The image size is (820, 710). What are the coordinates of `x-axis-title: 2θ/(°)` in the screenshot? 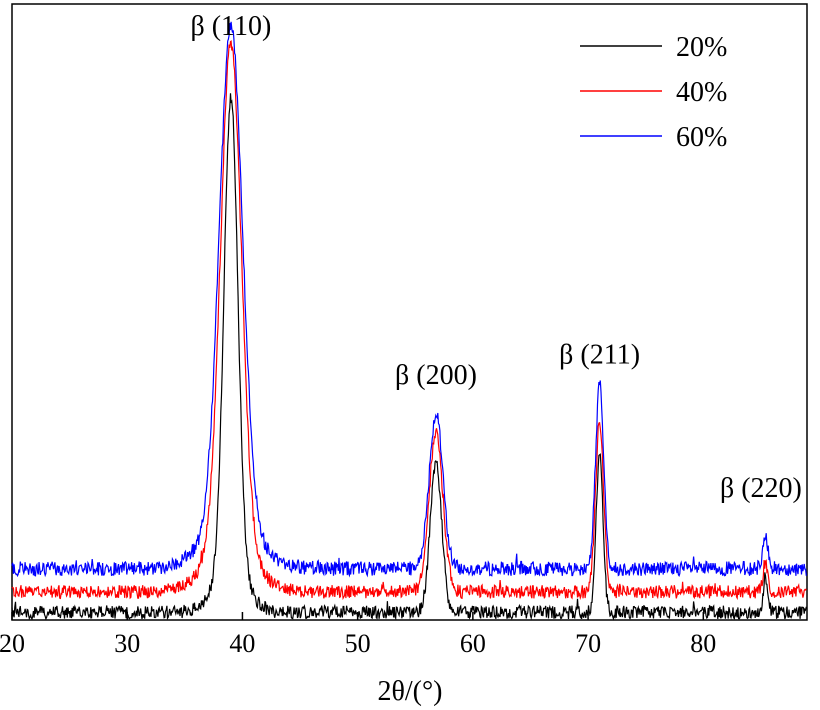 It's located at (409, 691).